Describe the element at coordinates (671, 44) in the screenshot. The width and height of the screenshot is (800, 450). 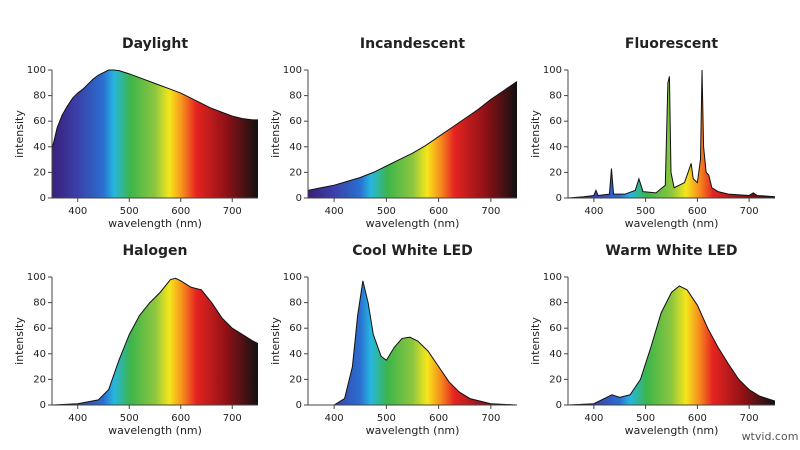
I see `chart-title: Fluorescent` at that location.